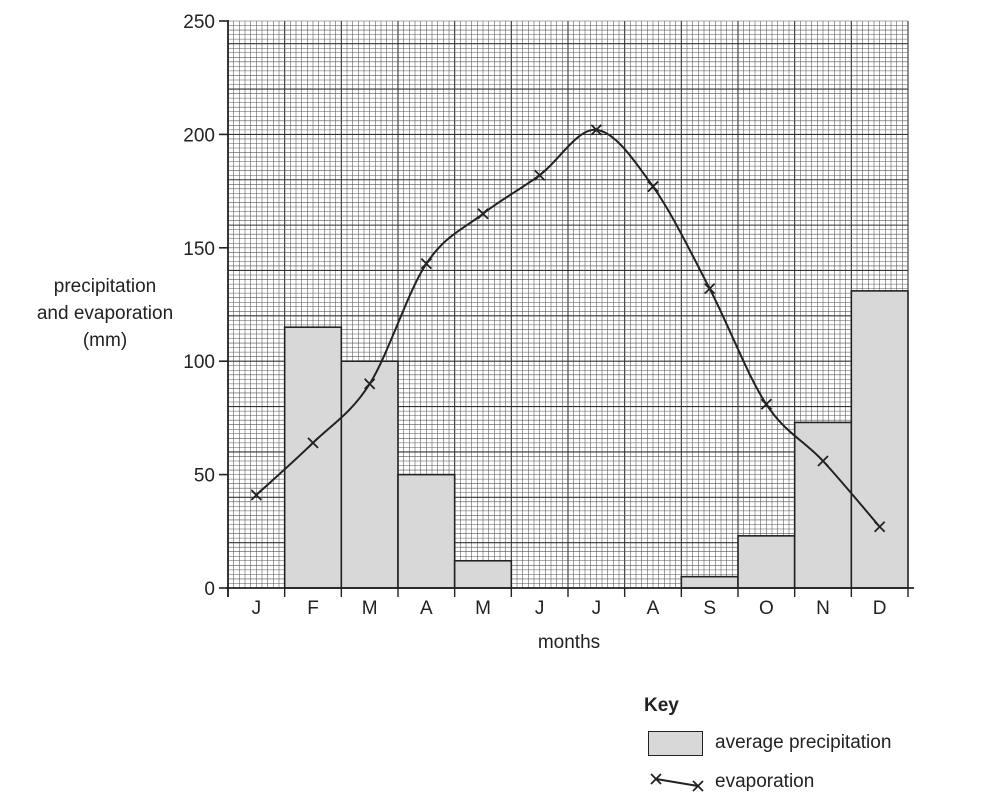 Image resolution: width=994 pixels, height=809 pixels. What do you see at coordinates (677, 782) in the screenshot?
I see `legend-line-swatch` at bounding box center [677, 782].